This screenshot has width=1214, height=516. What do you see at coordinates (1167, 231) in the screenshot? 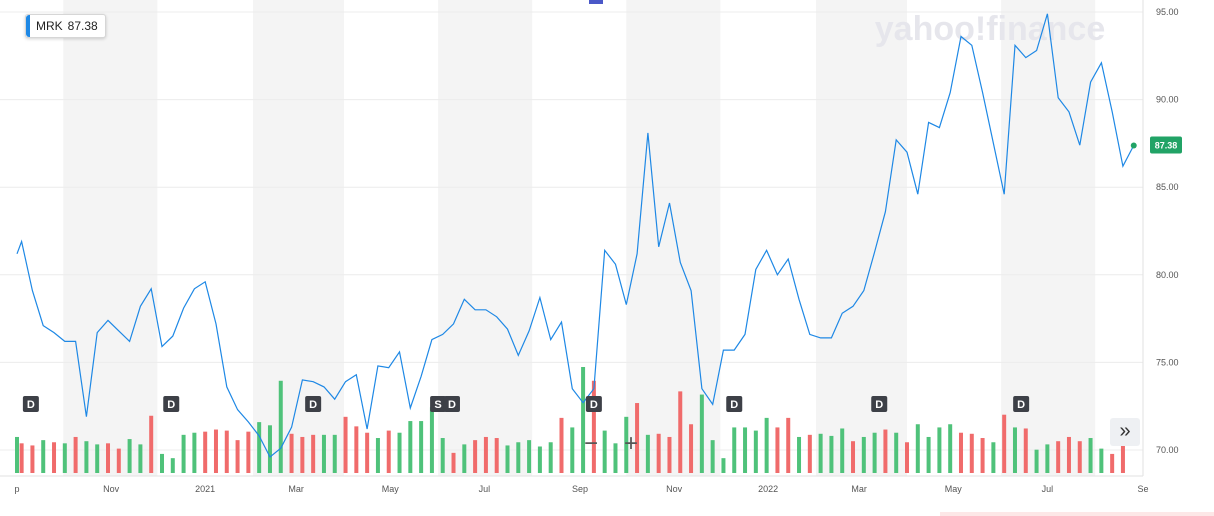
I see `y-axis-ticks: 95.00 90.00 85.00 80.00 75.00 70.00` at bounding box center [1167, 231].